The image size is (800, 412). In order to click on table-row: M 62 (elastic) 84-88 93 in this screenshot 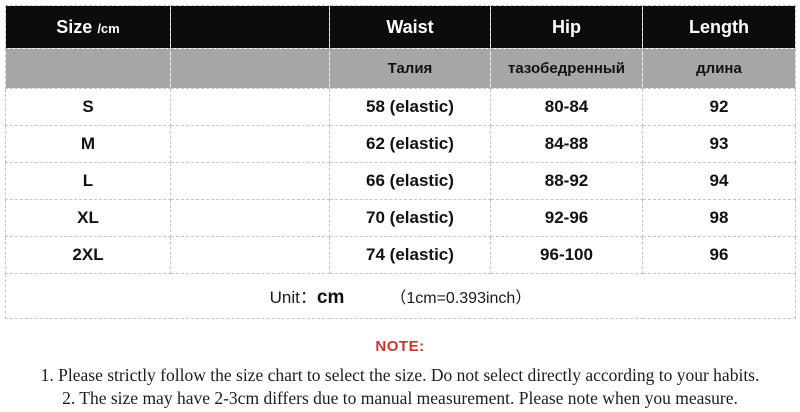, I will do `click(400, 144)`.